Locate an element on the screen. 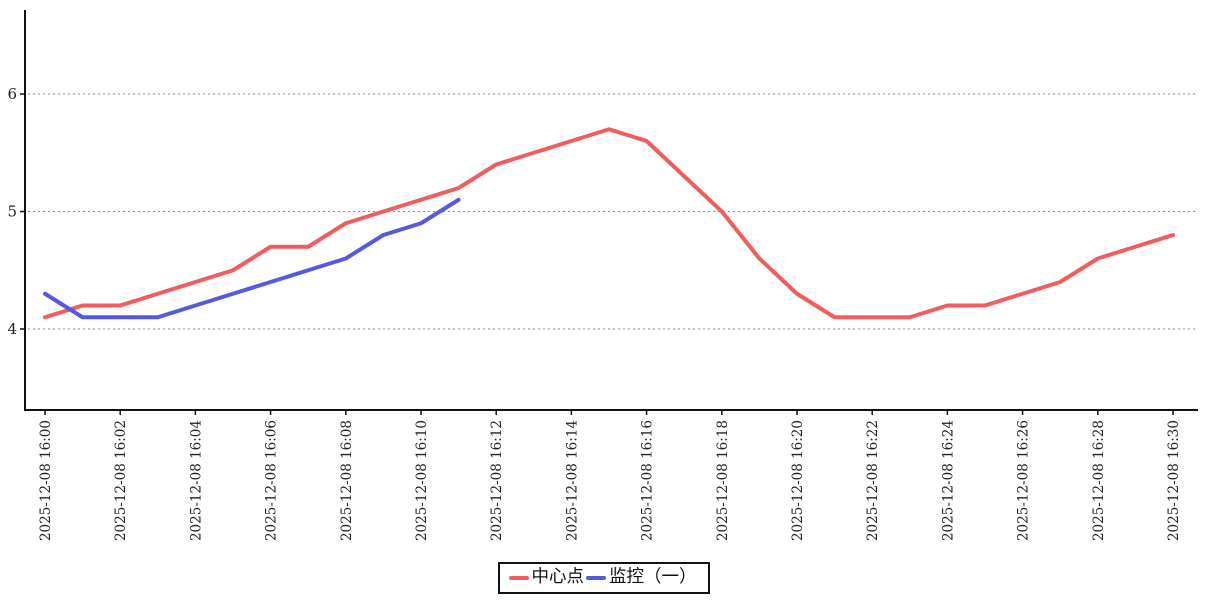 This screenshot has width=1207, height=600. x-tick-label: 2025-12-08 16:14 is located at coordinates (572, 480).